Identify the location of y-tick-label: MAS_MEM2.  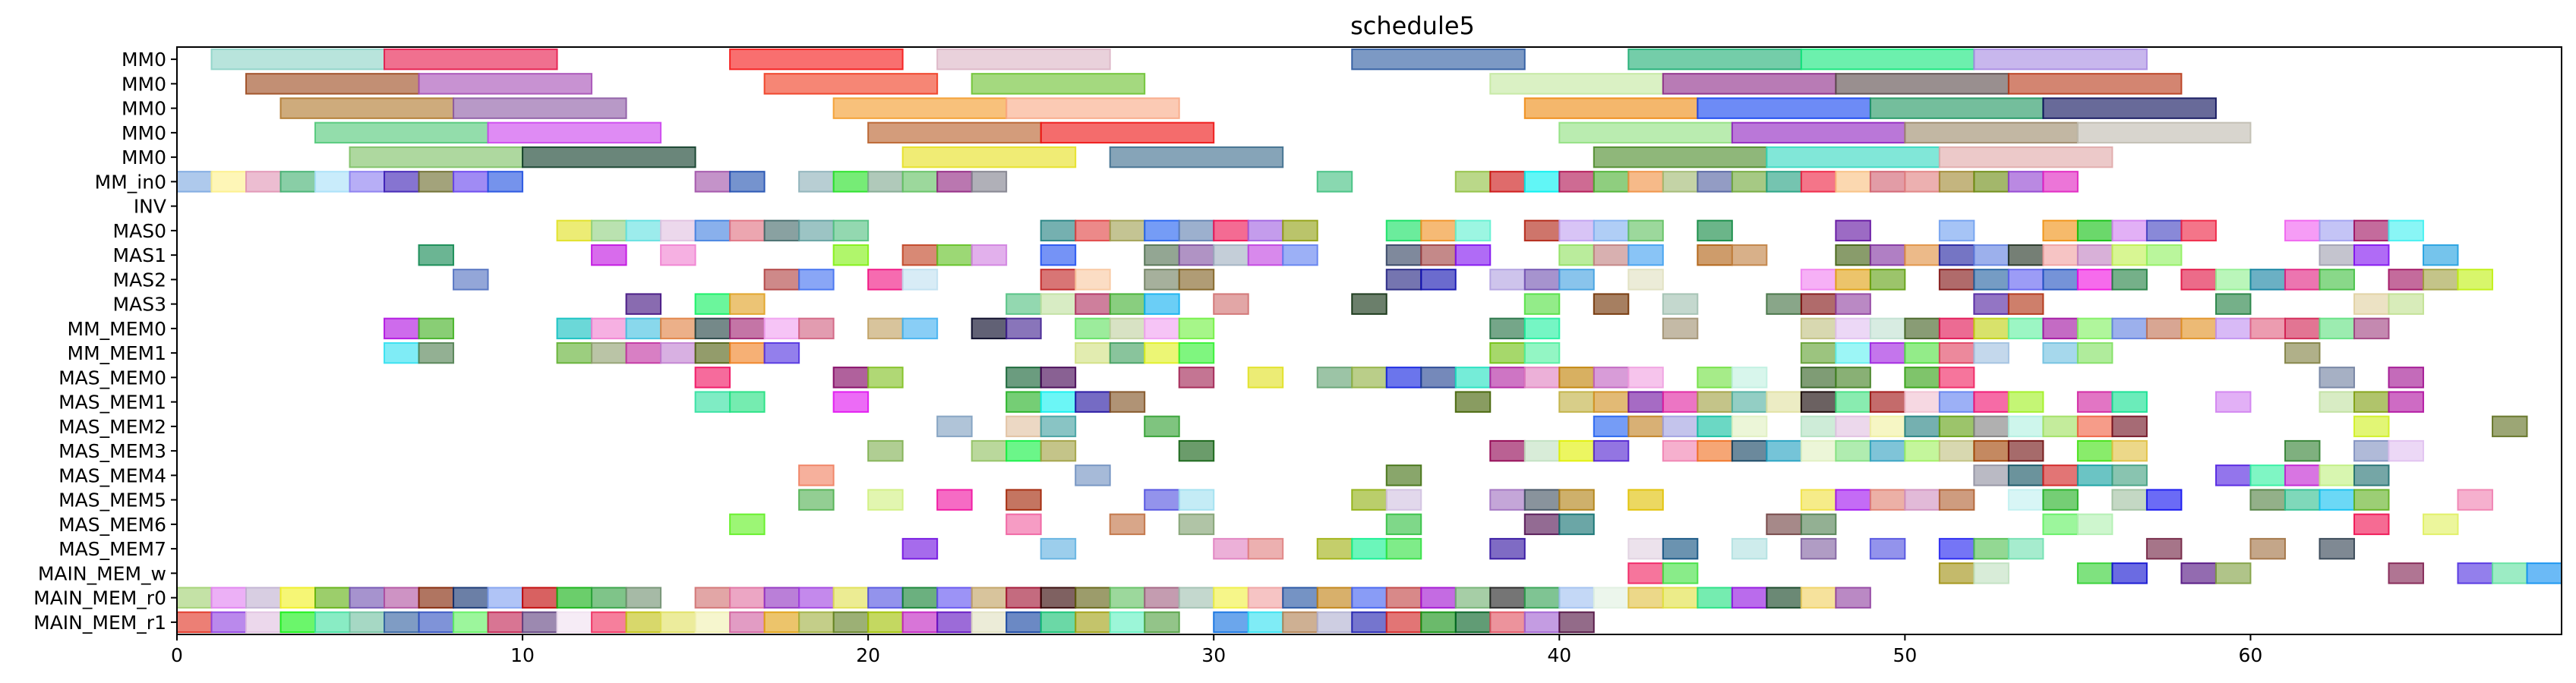
(112, 427).